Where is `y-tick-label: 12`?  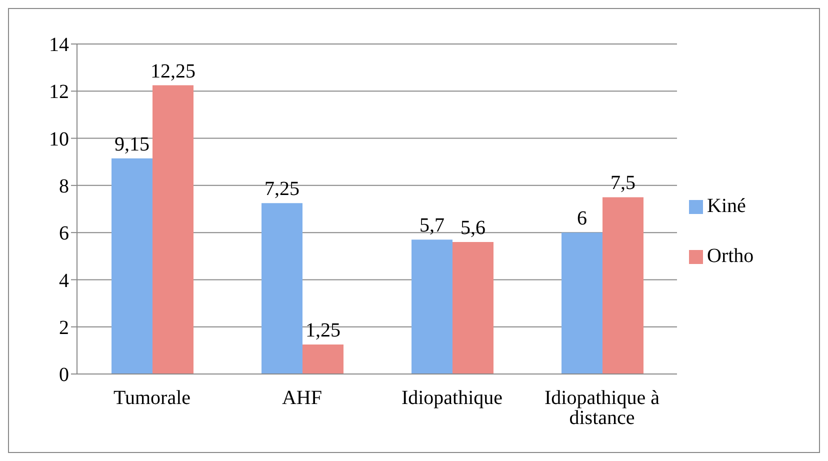 y-tick-label: 12 is located at coordinates (59, 92).